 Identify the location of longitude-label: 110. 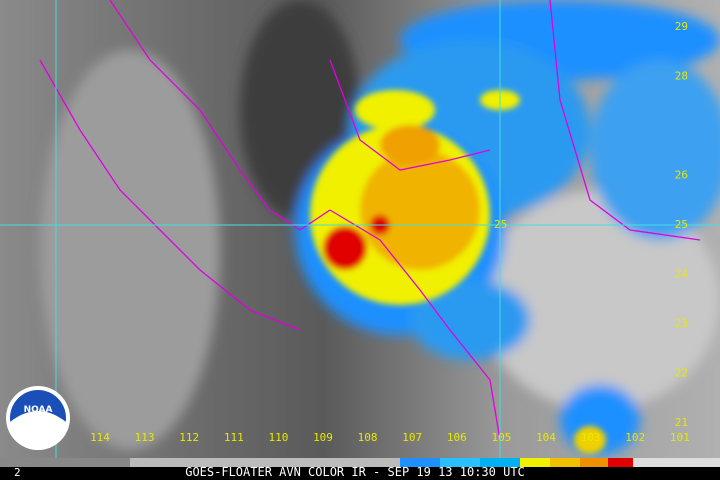
(278, 437).